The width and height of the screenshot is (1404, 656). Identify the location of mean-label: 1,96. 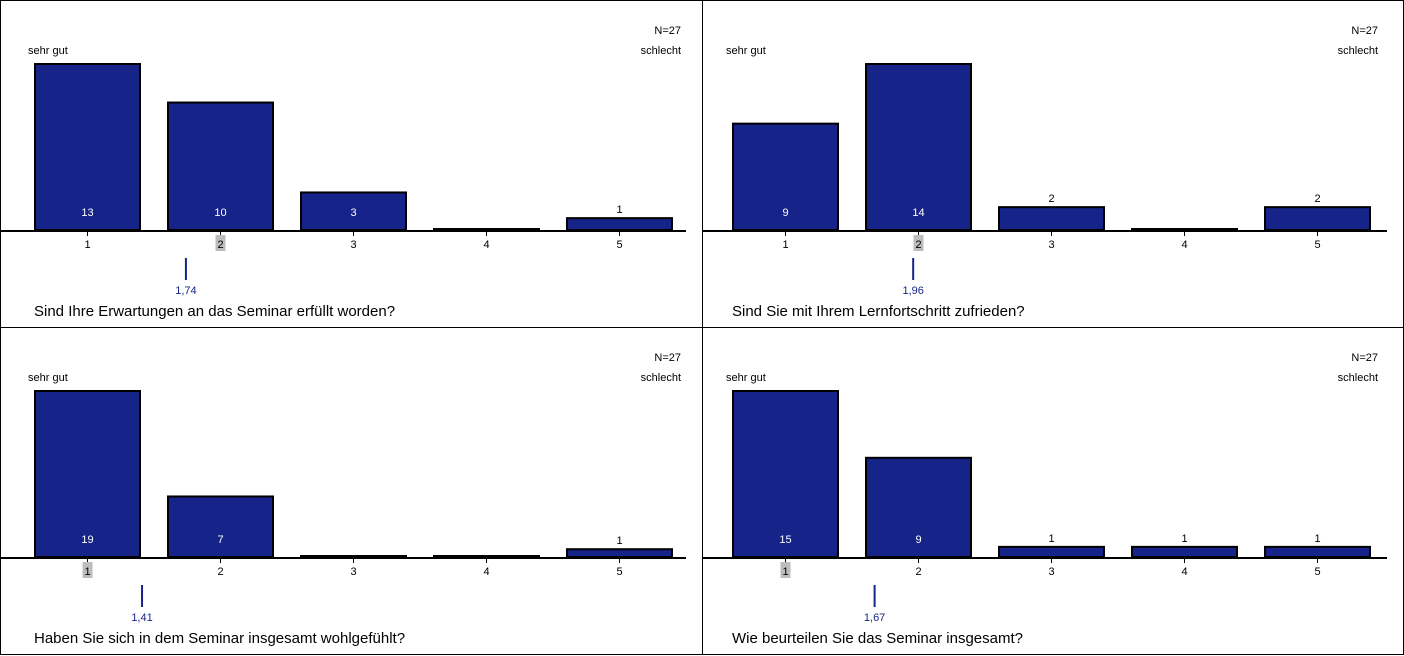
(912, 291).